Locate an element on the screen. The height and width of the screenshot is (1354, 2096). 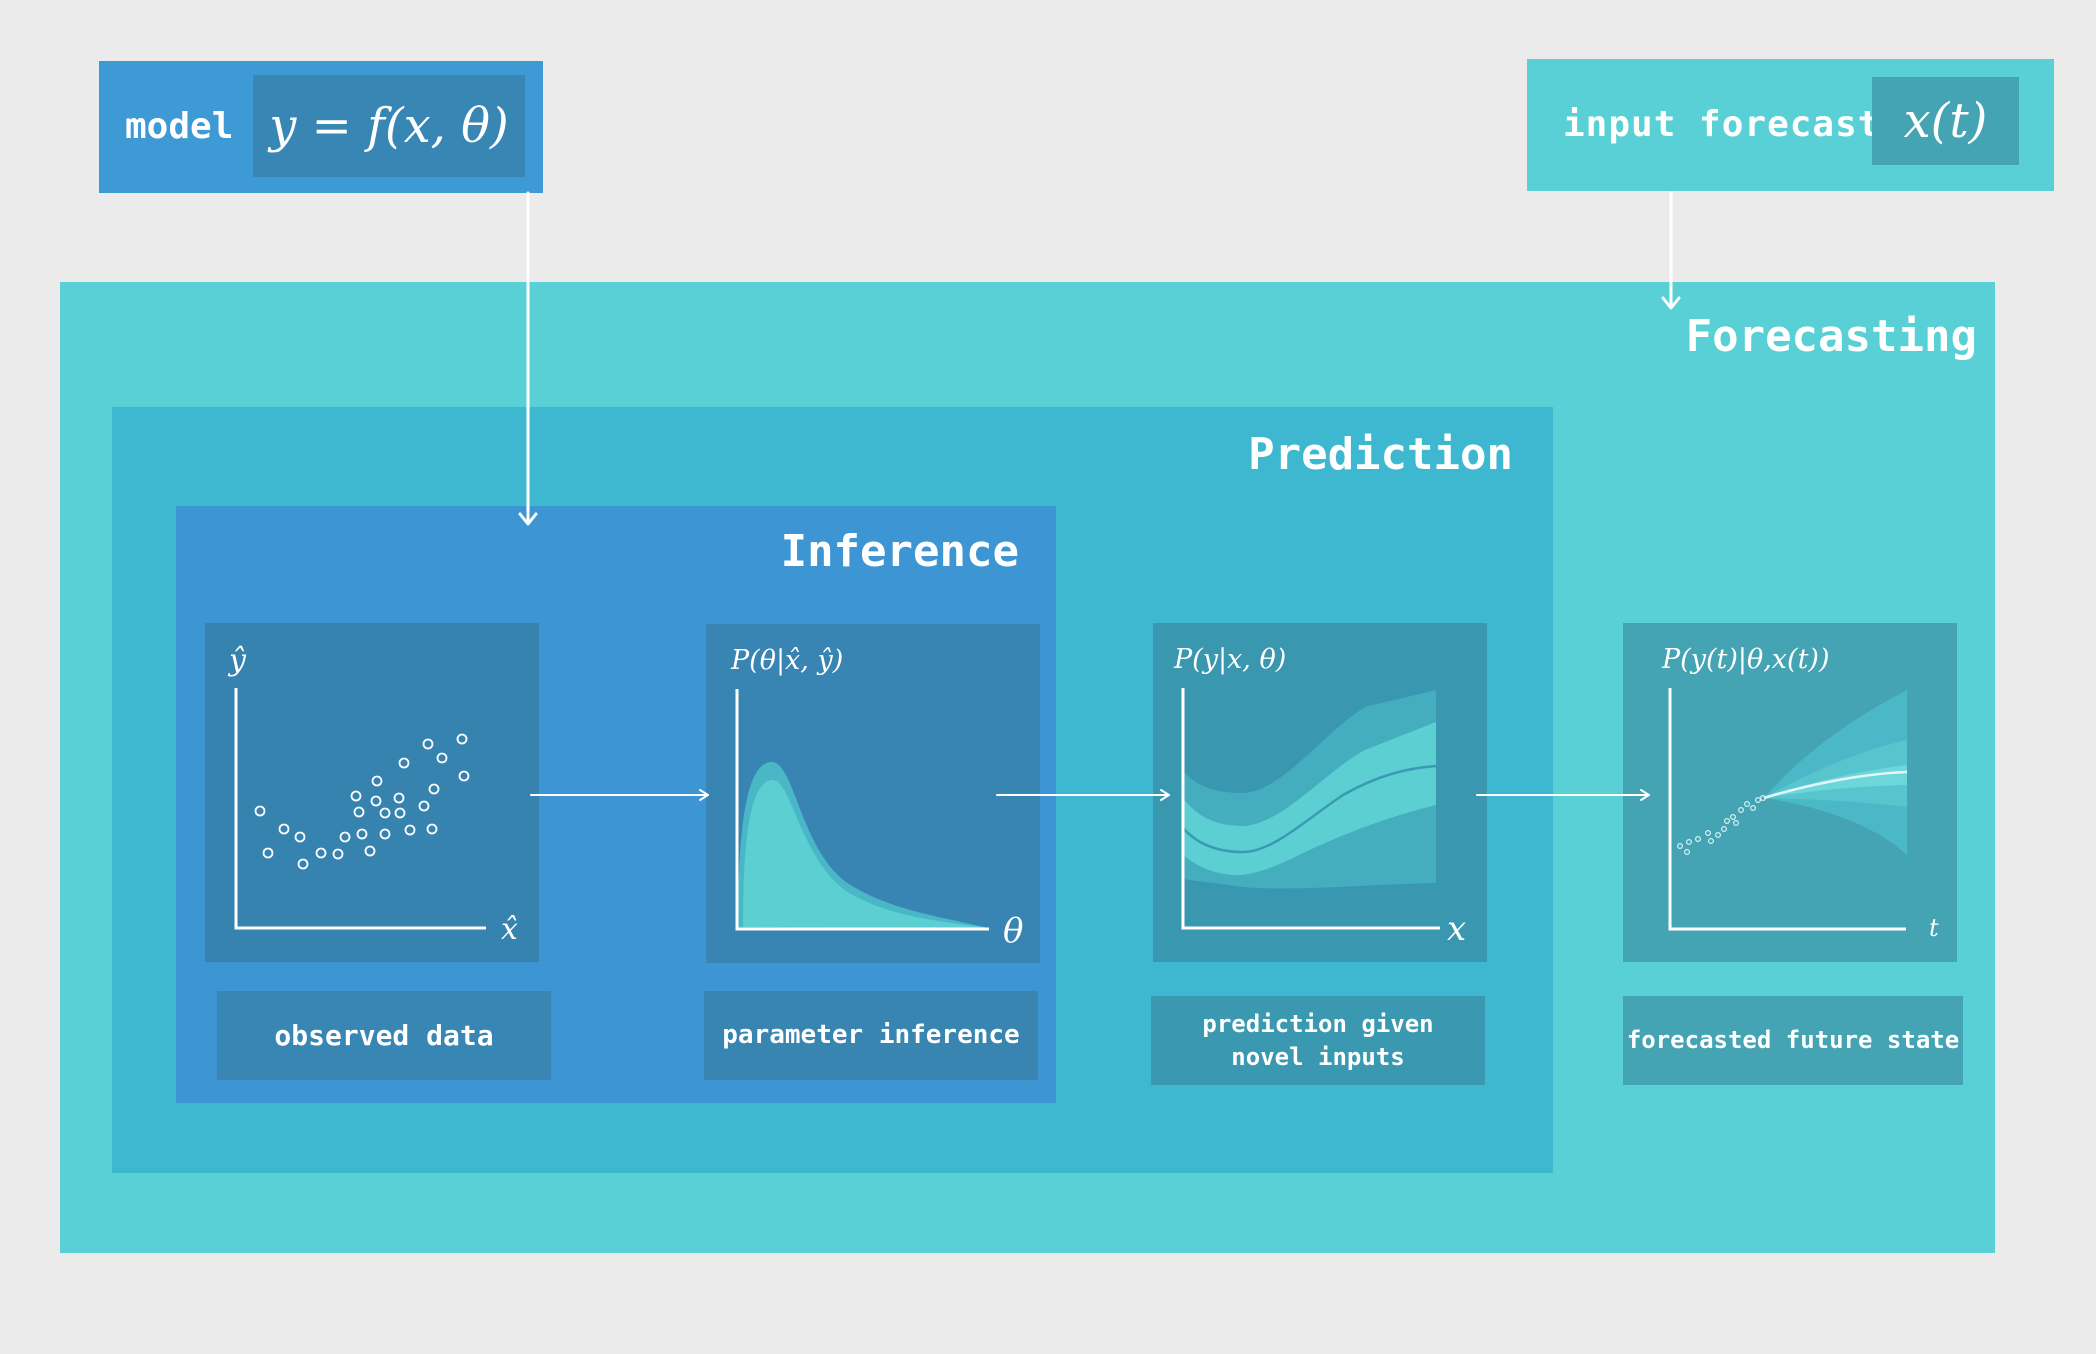
forecast-axes is located at coordinates (1787, 809).